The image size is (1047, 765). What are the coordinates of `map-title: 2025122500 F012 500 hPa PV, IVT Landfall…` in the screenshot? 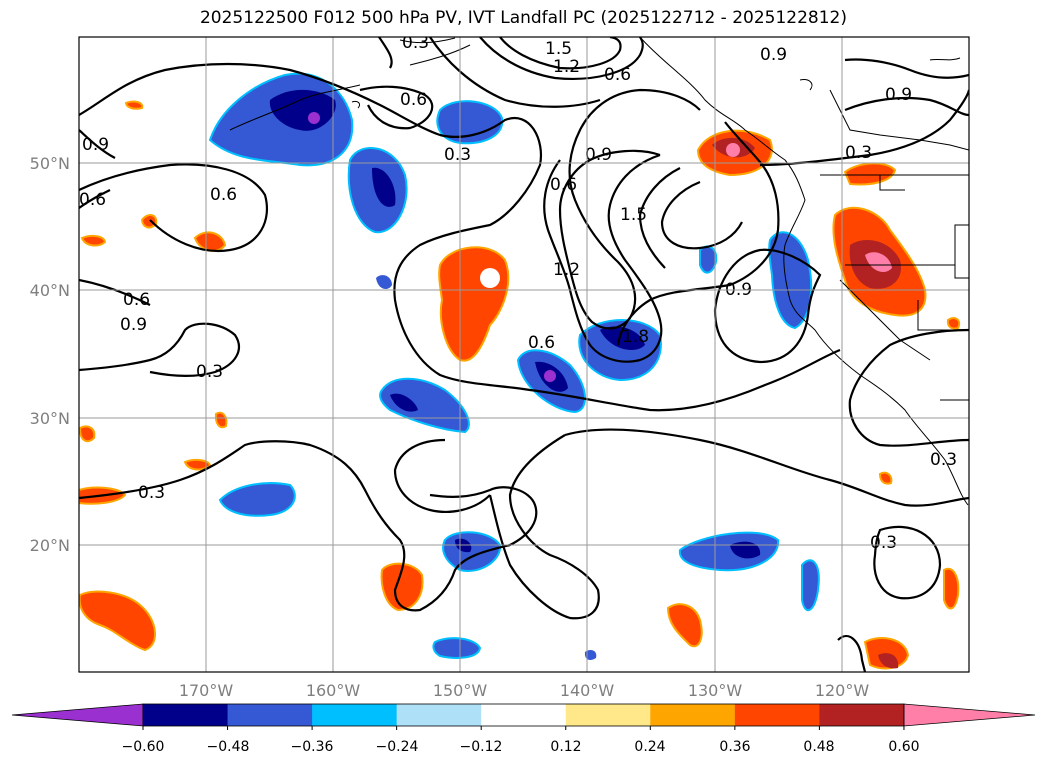 It's located at (523, 18).